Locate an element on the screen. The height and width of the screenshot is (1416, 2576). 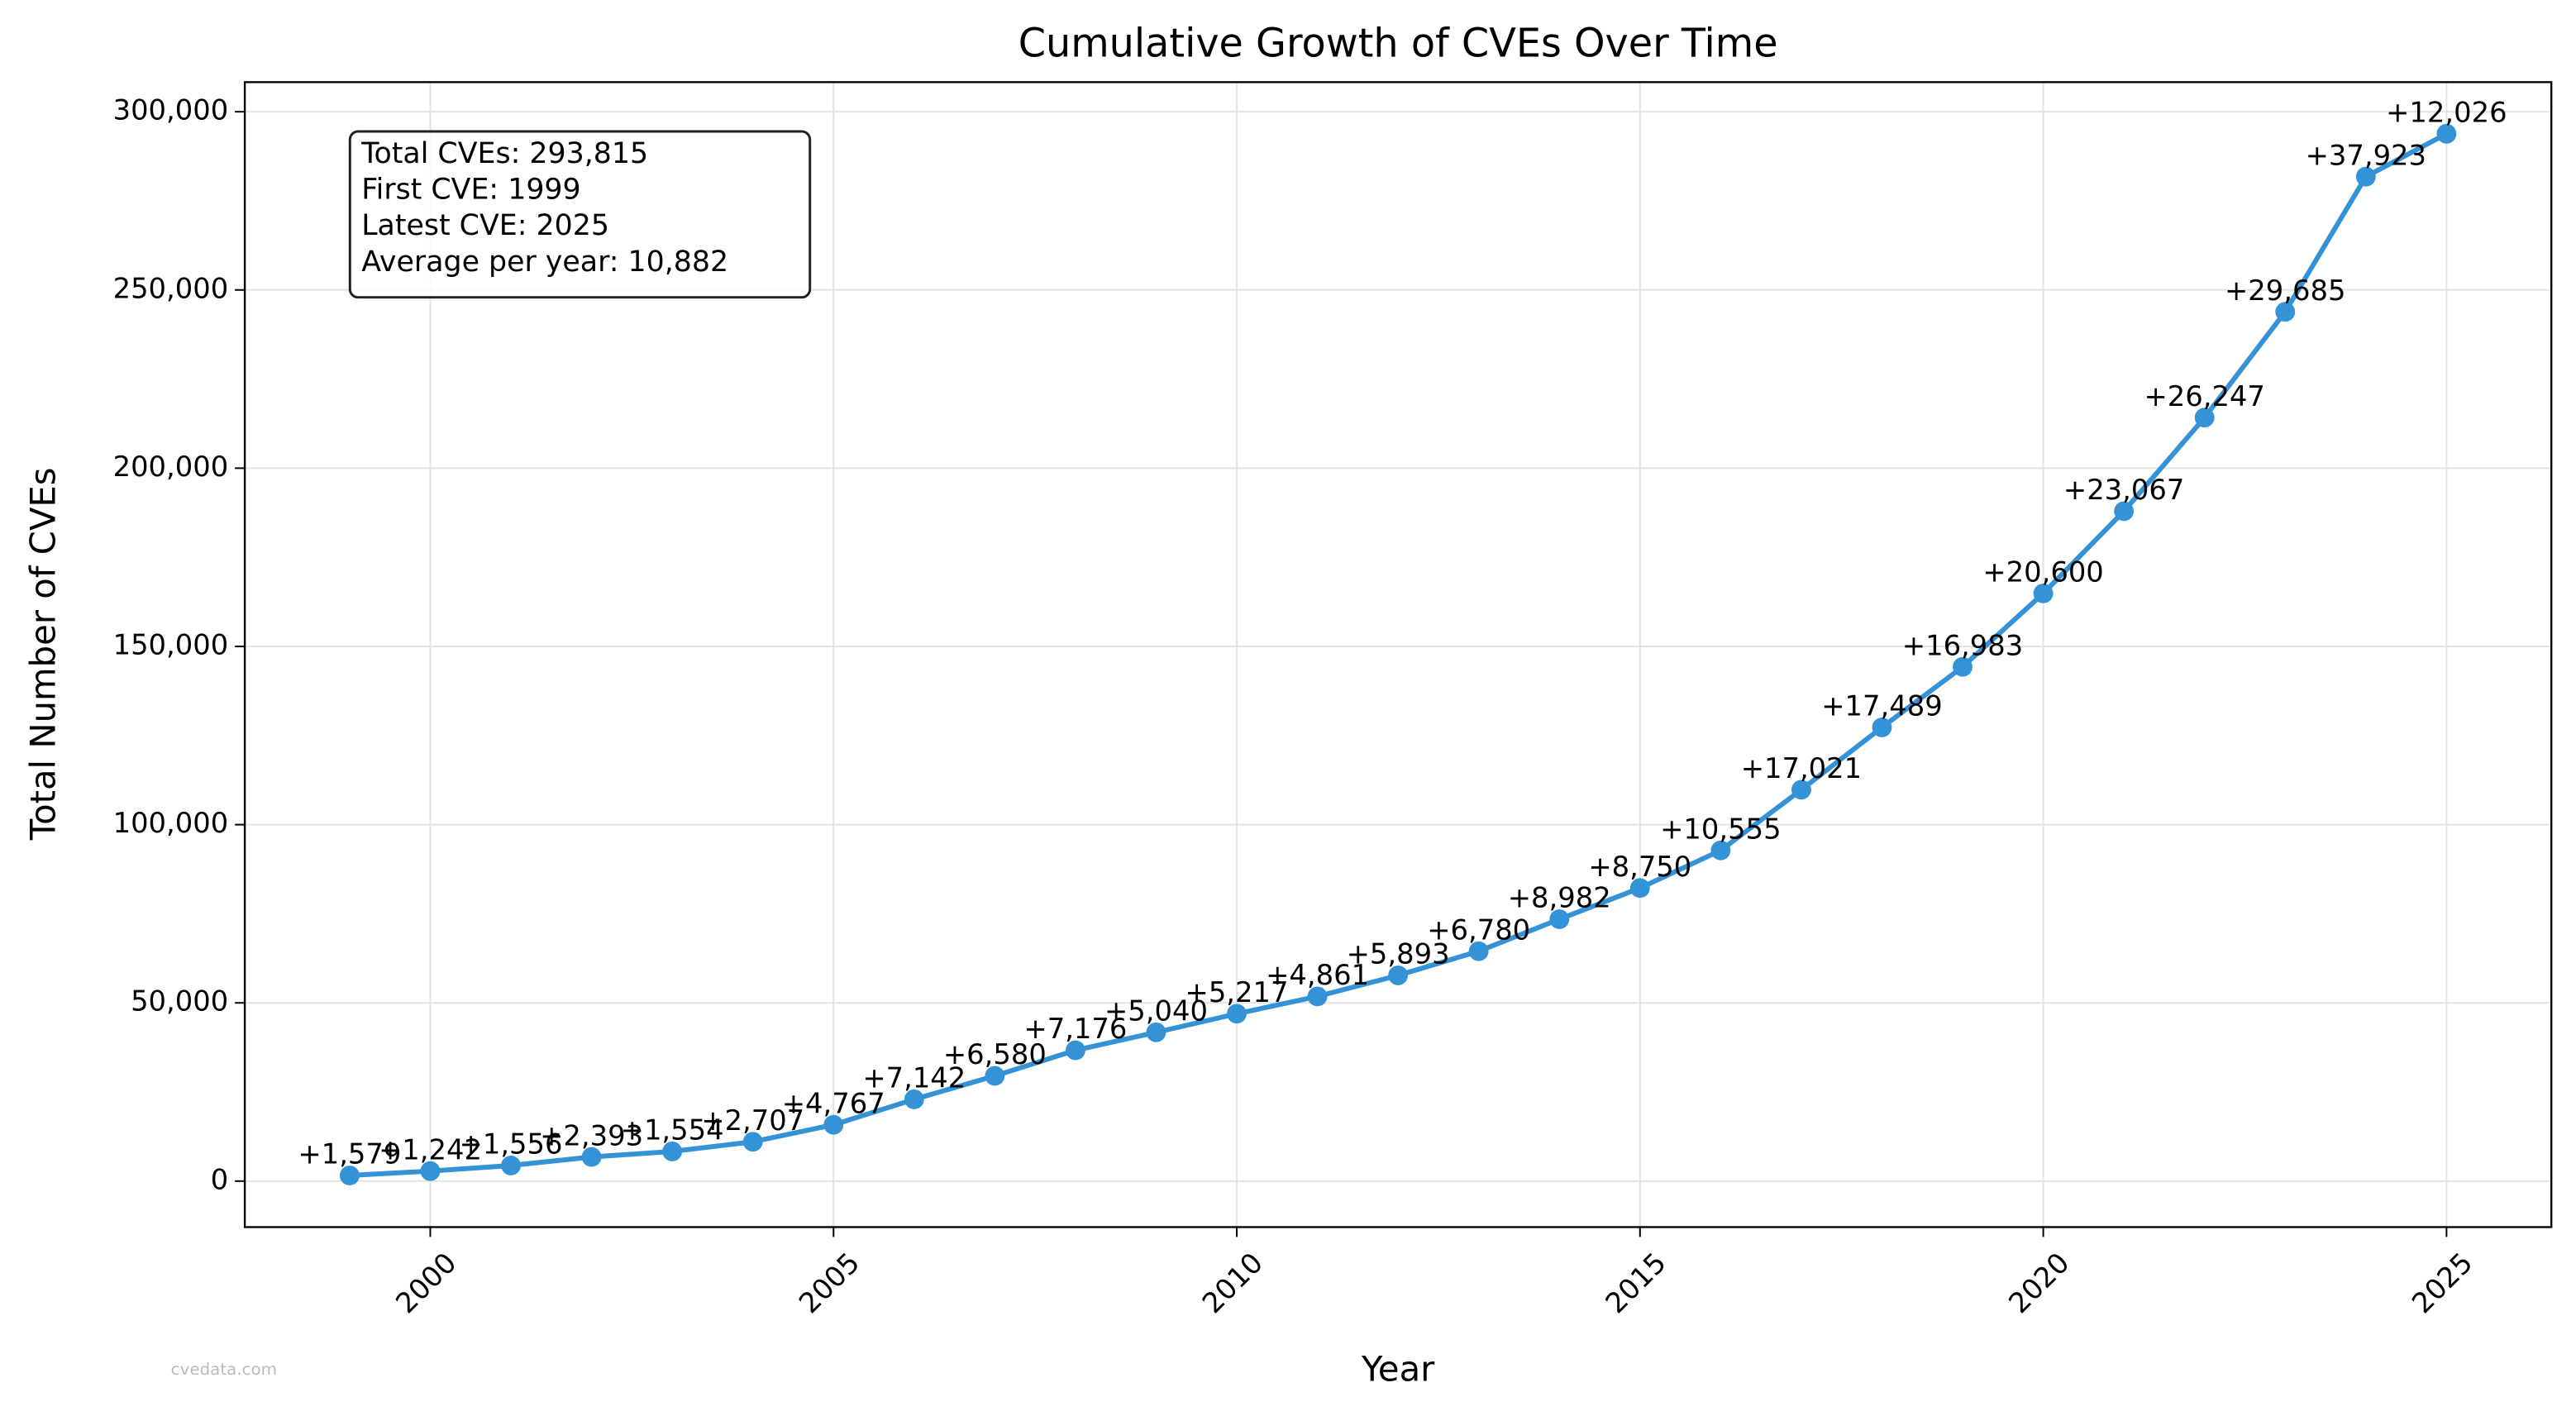
y-tick-label: 200,000 is located at coordinates (171, 467).